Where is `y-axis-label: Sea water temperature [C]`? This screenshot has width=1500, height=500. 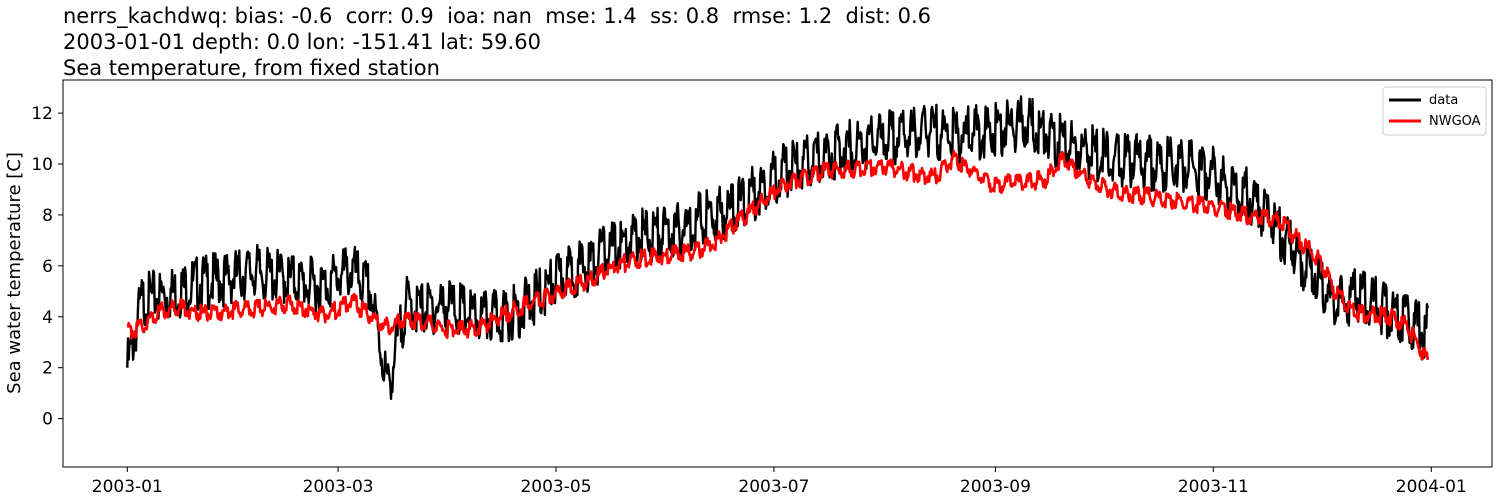
y-axis-label: Sea water temperature [C] is located at coordinates (14, 273).